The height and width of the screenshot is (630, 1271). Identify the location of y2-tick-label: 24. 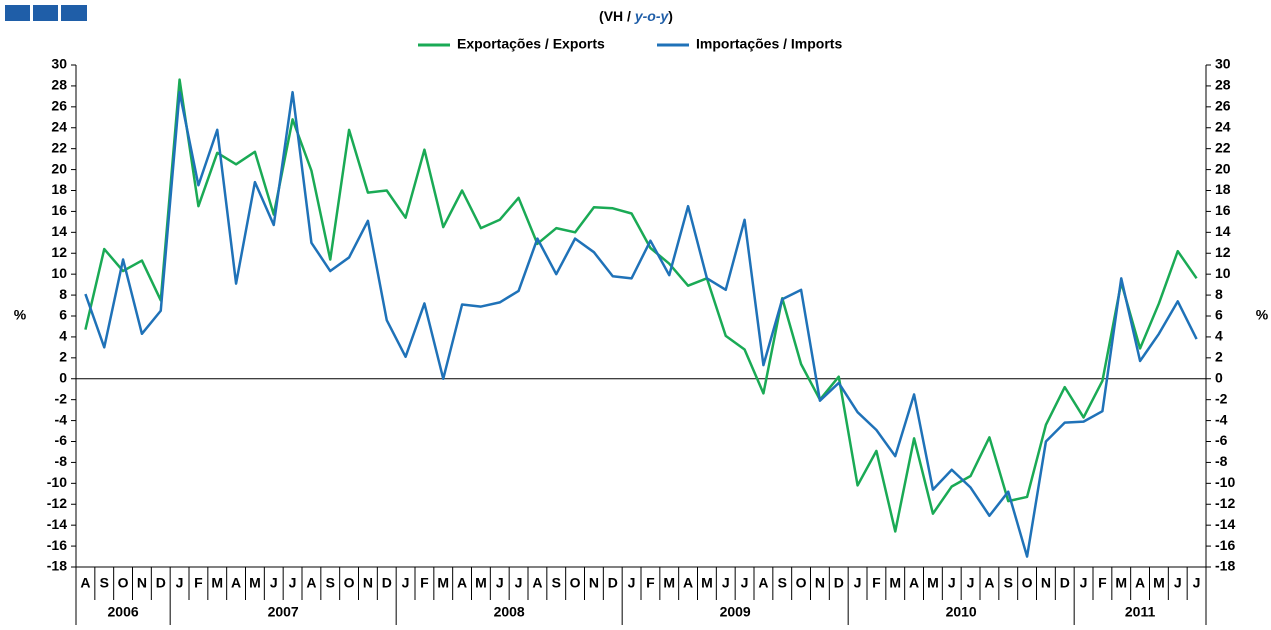
(1223, 126).